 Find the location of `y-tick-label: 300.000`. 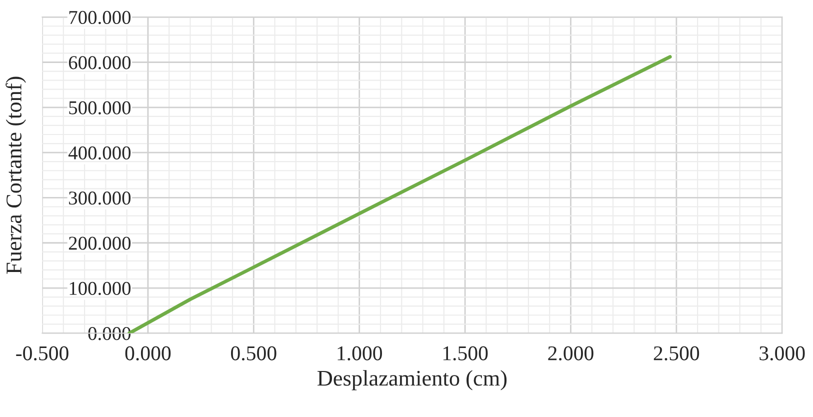

y-tick-label: 300.000 is located at coordinates (100, 198).